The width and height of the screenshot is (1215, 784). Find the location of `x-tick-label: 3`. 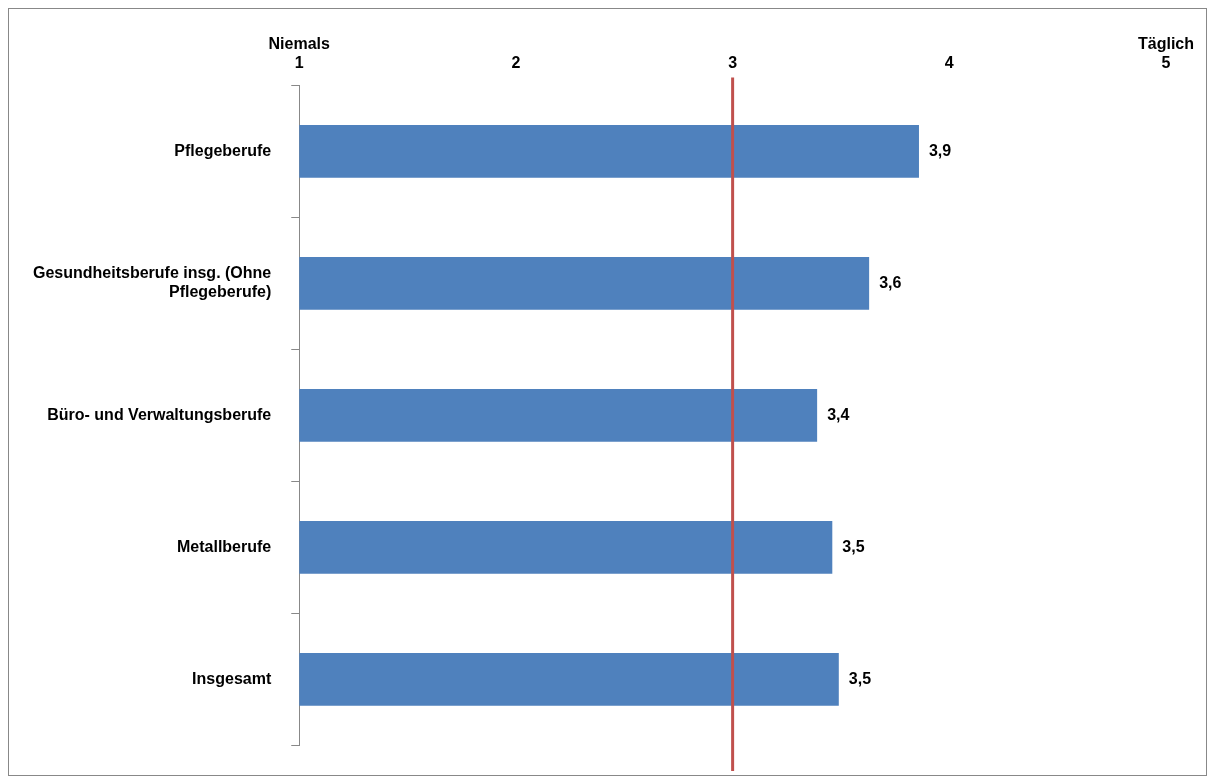

x-tick-label: 3 is located at coordinates (733, 63).